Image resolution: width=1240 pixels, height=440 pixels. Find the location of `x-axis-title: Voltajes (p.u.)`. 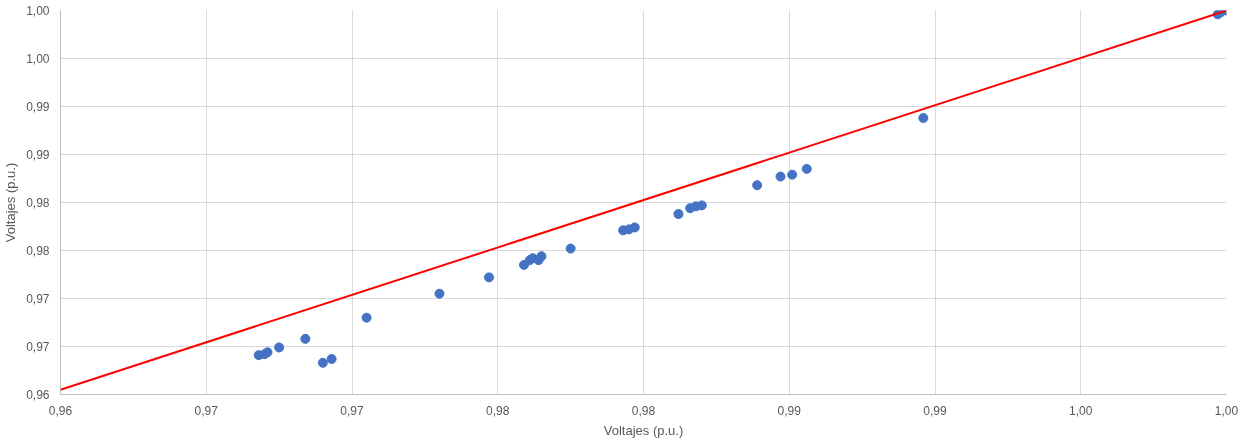

x-axis-title: Voltajes (p.u.) is located at coordinates (643, 430).